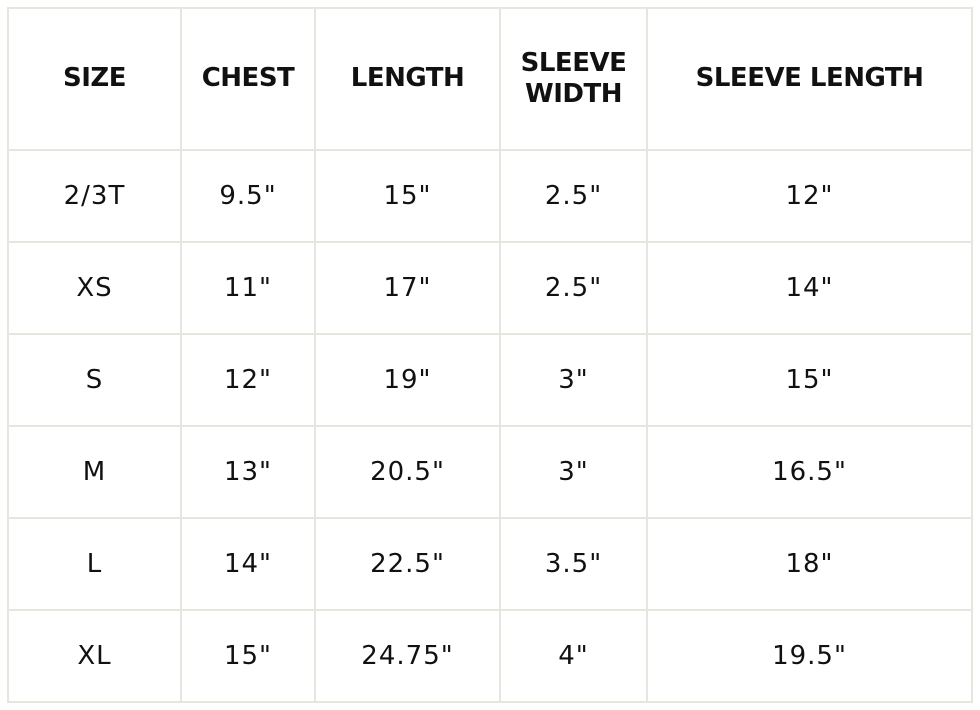 Image resolution: width=980 pixels, height=710 pixels. I want to click on table-cell: XL, so click(94, 656).